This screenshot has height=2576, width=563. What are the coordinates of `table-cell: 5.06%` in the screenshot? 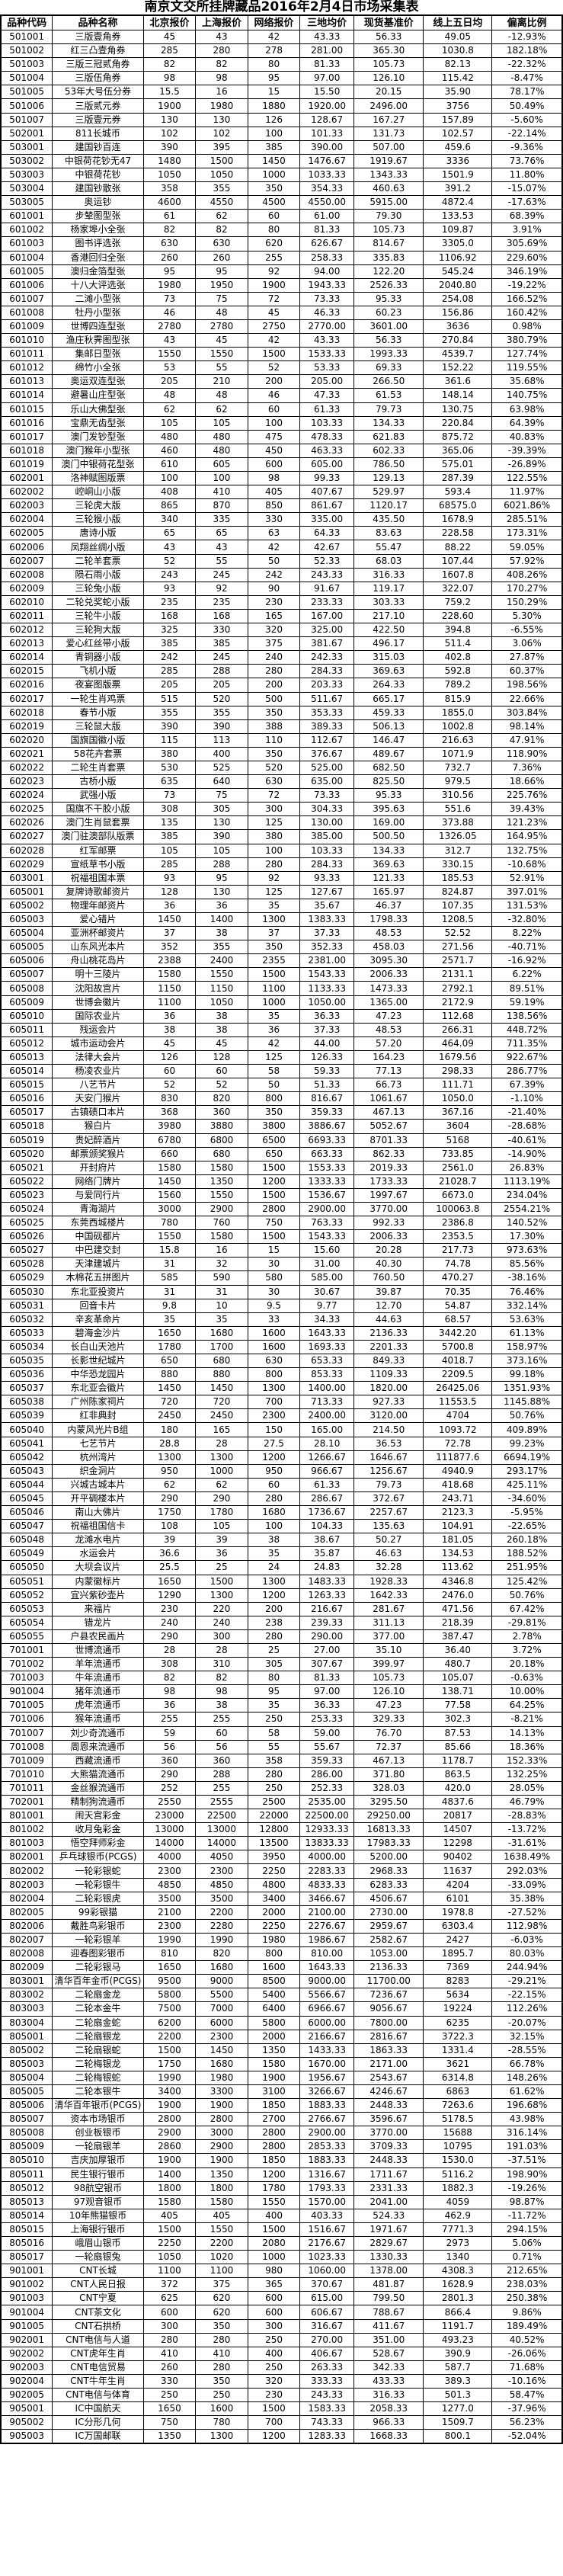 It's located at (527, 2243).